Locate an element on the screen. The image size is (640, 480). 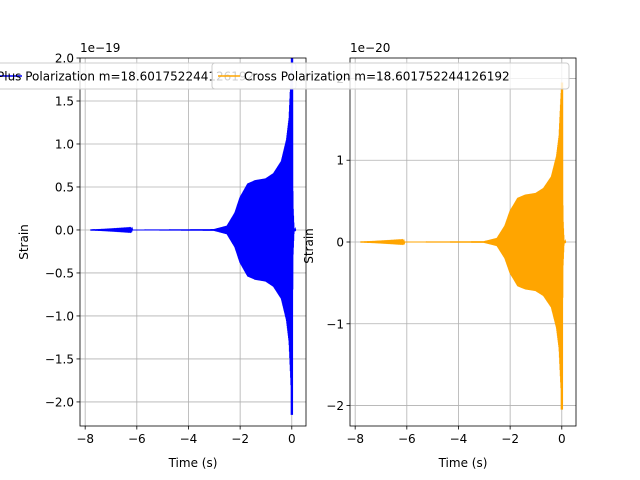
left-y-tick-label-top: 2.0 is located at coordinates (64, 59).